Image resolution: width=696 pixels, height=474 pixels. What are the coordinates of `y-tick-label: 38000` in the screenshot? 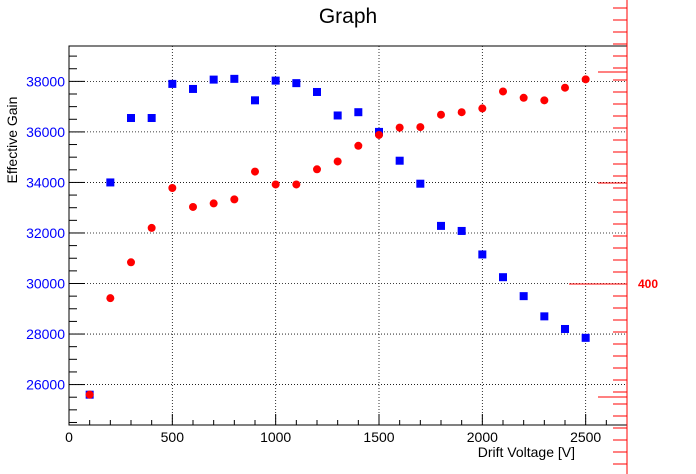 It's located at (45, 81).